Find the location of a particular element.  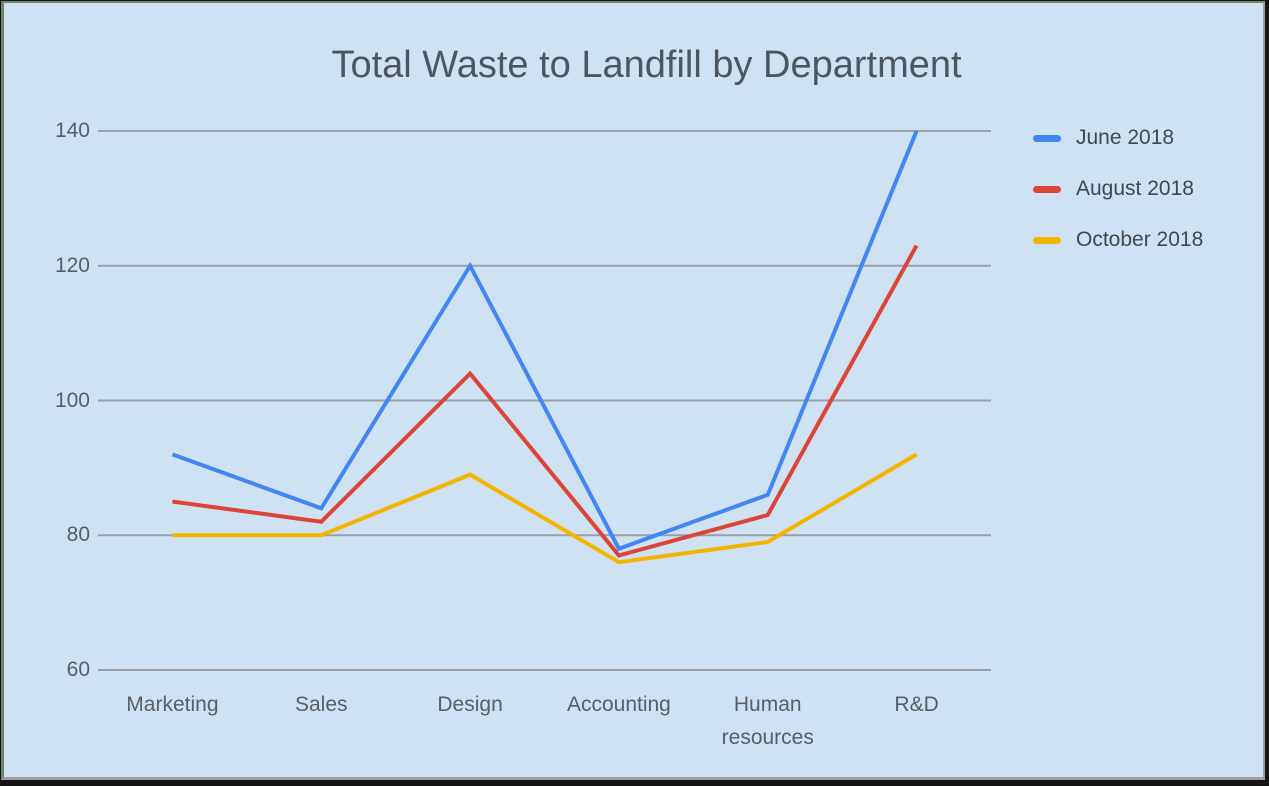

legend-item-label: August 2018 is located at coordinates (1135, 188).